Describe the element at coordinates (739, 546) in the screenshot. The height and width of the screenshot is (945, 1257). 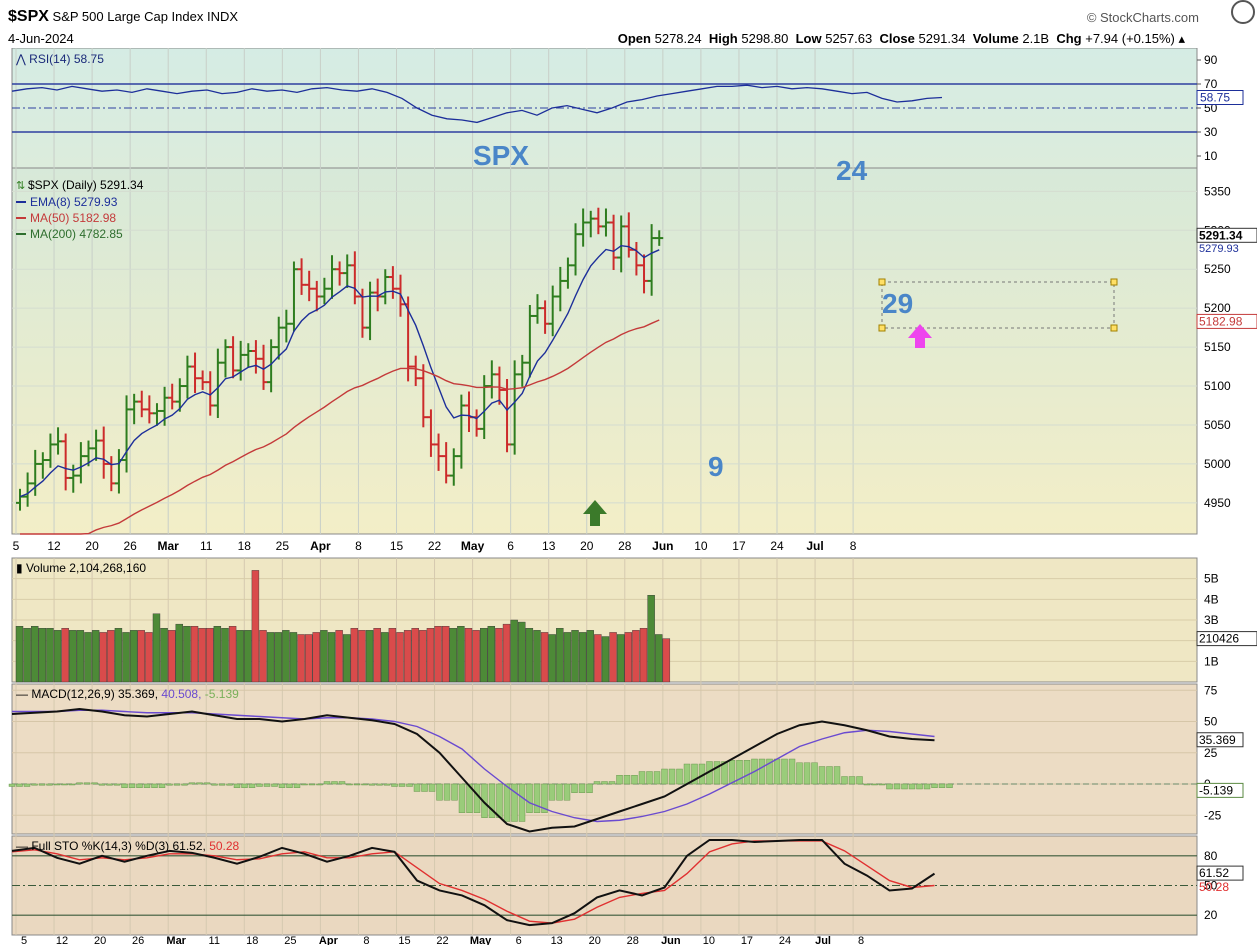
I see `x-tick-label: 17` at that location.